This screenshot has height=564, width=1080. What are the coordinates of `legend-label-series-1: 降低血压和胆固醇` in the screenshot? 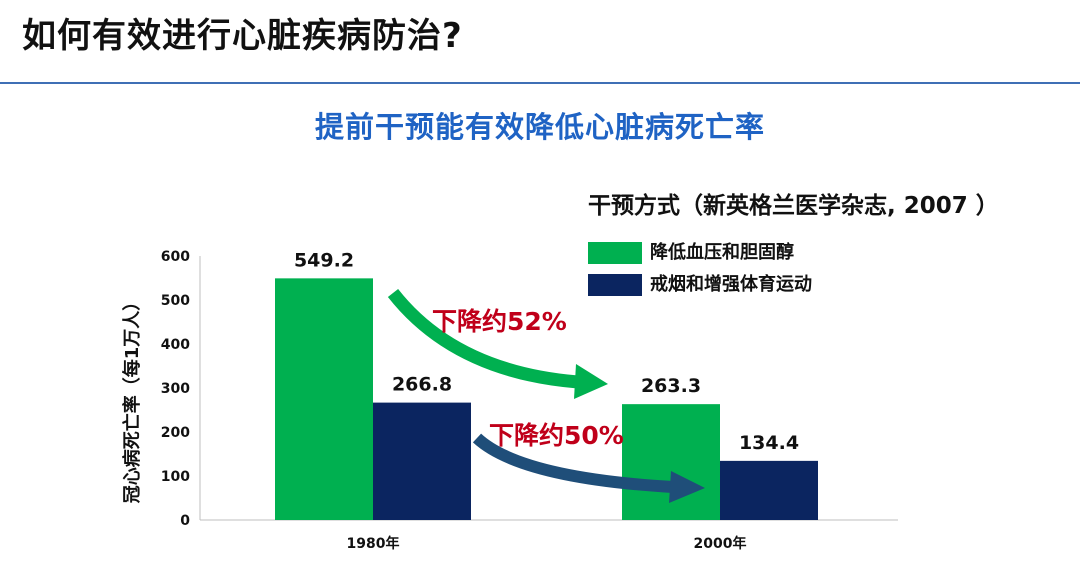 It's located at (722, 252).